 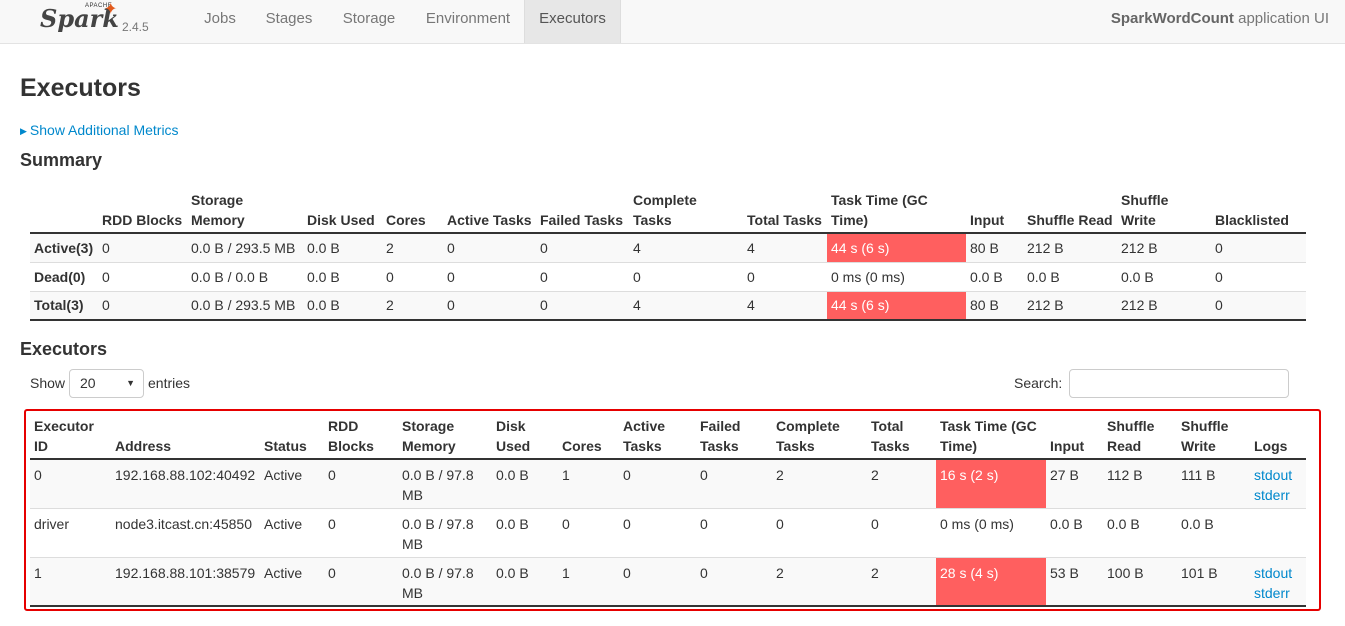 I want to click on cell-executor-id: 1, so click(x=38, y=572).